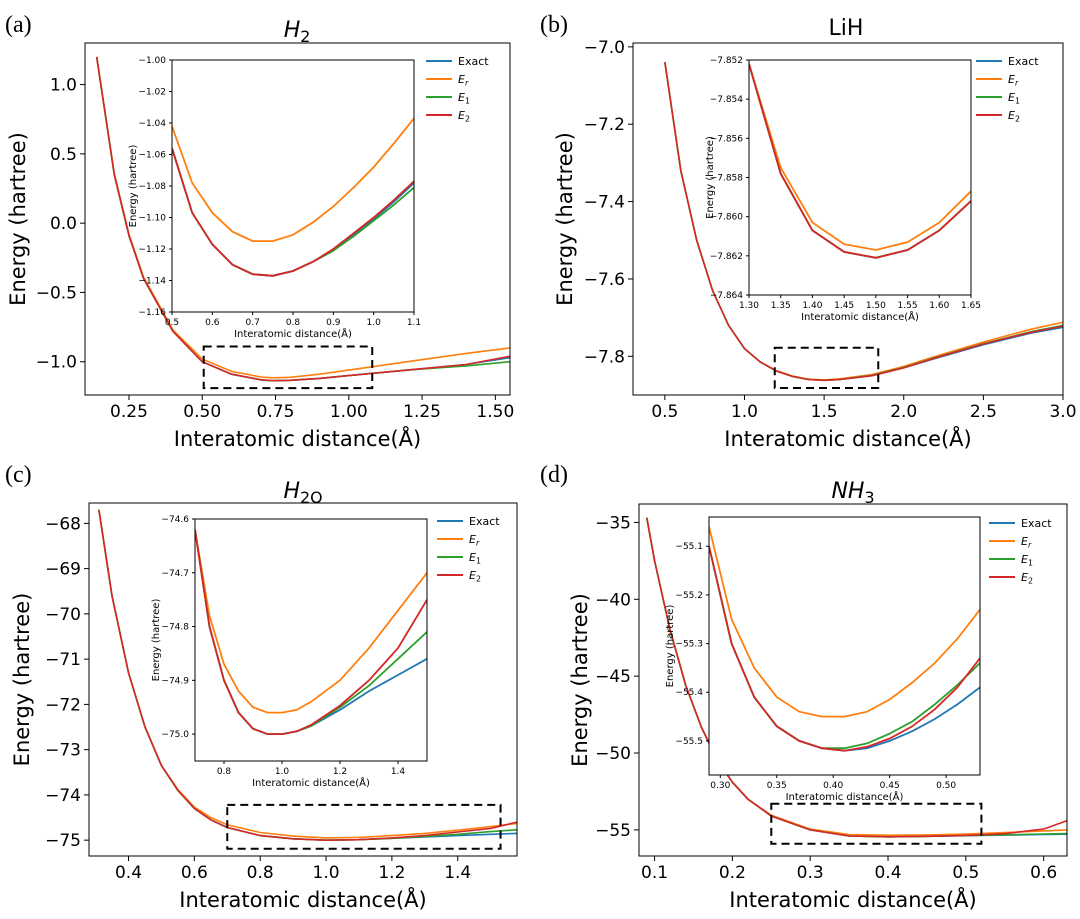 The height and width of the screenshot is (919, 1080). Describe the element at coordinates (971, 306) in the screenshot. I see `x-tick-label: 1.65` at that location.